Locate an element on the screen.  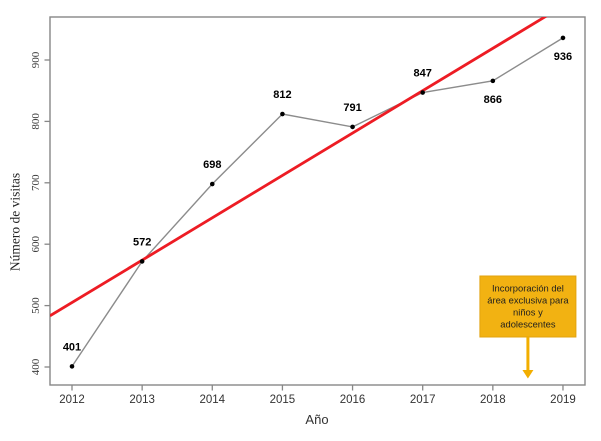
y-tick-label: 800 is located at coordinates (36, 121).